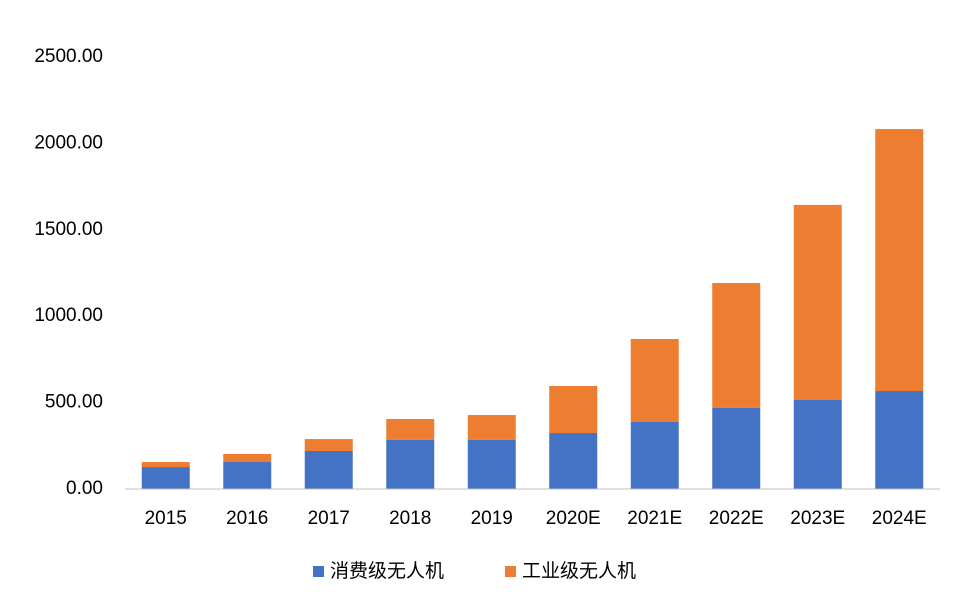 The image size is (960, 613). I want to click on x-tick-label: 2020E, so click(573, 518).